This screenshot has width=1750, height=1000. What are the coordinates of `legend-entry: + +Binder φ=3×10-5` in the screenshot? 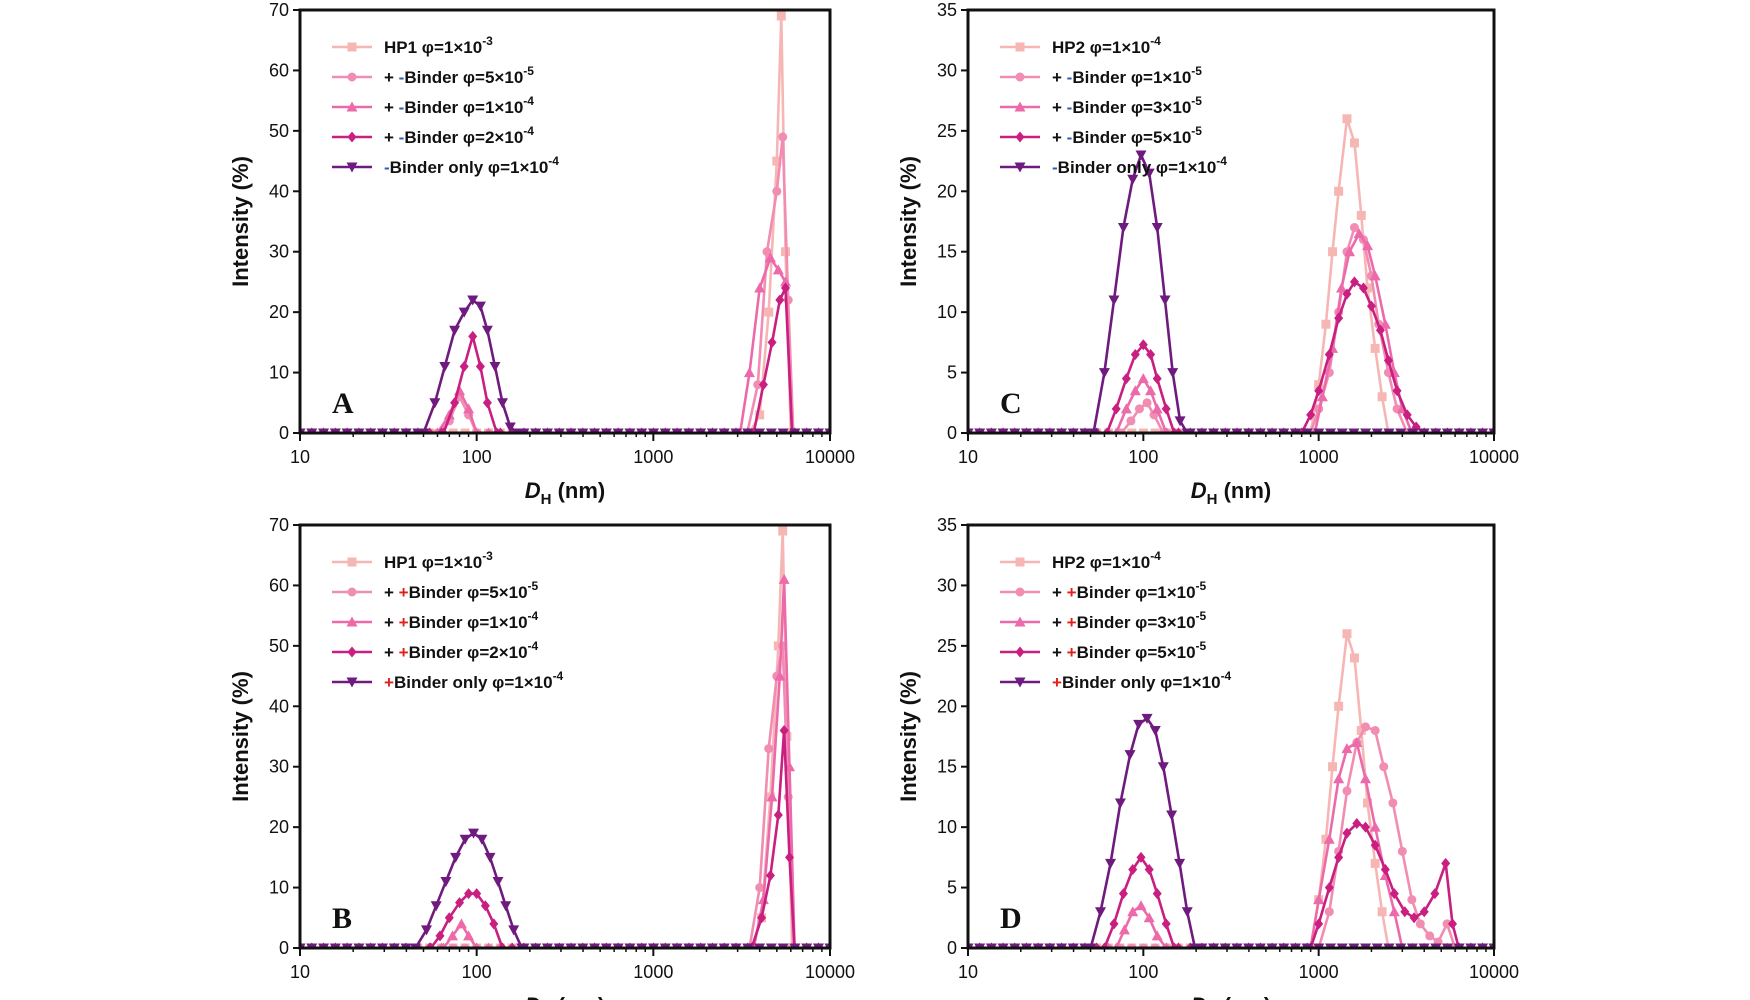 It's located at (1129, 620).